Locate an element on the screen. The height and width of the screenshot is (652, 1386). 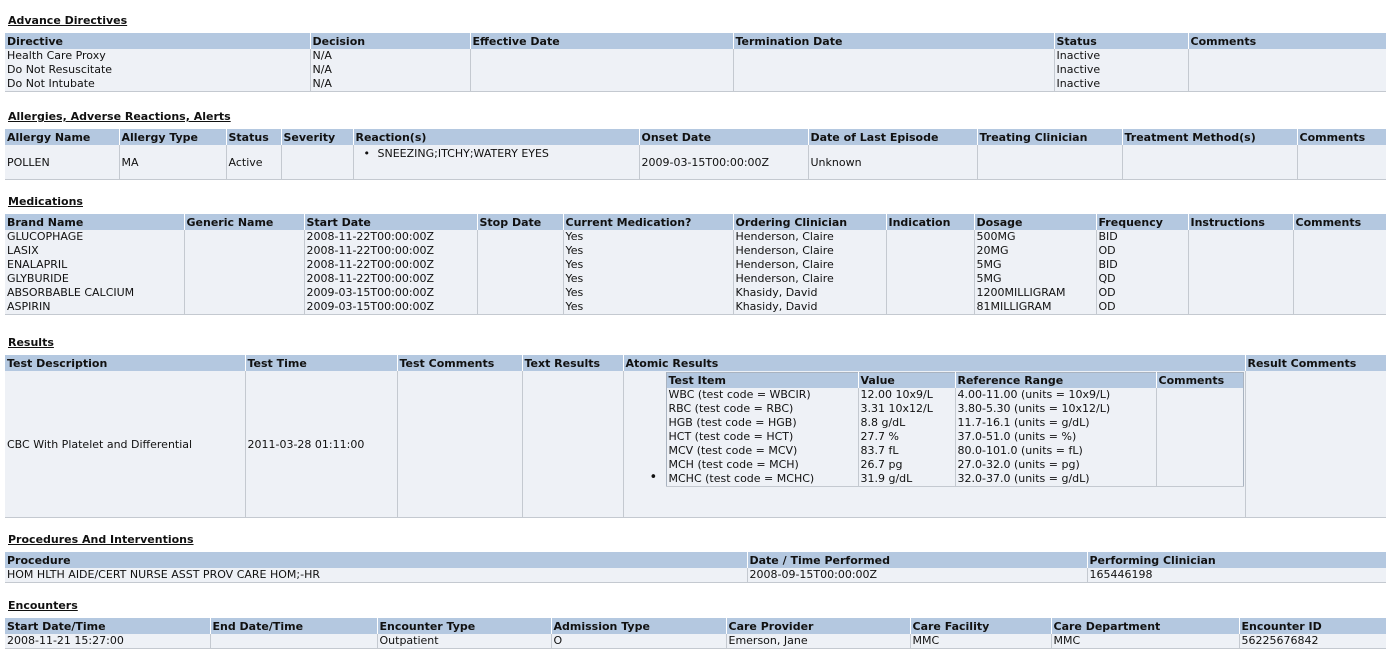
result-header-test-comments: Test Comments is located at coordinates (459, 363).